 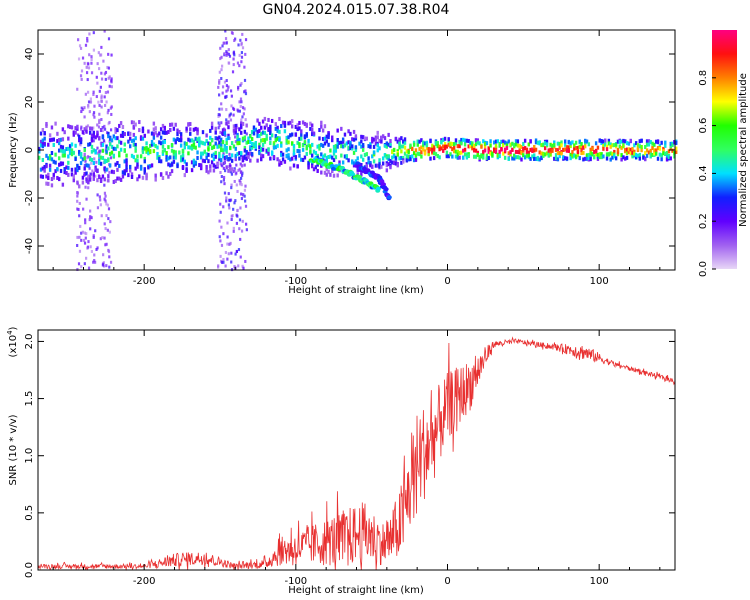 I want to click on colorbar-ticks: 0.00.20.40.60.8, so click(x=707, y=173).